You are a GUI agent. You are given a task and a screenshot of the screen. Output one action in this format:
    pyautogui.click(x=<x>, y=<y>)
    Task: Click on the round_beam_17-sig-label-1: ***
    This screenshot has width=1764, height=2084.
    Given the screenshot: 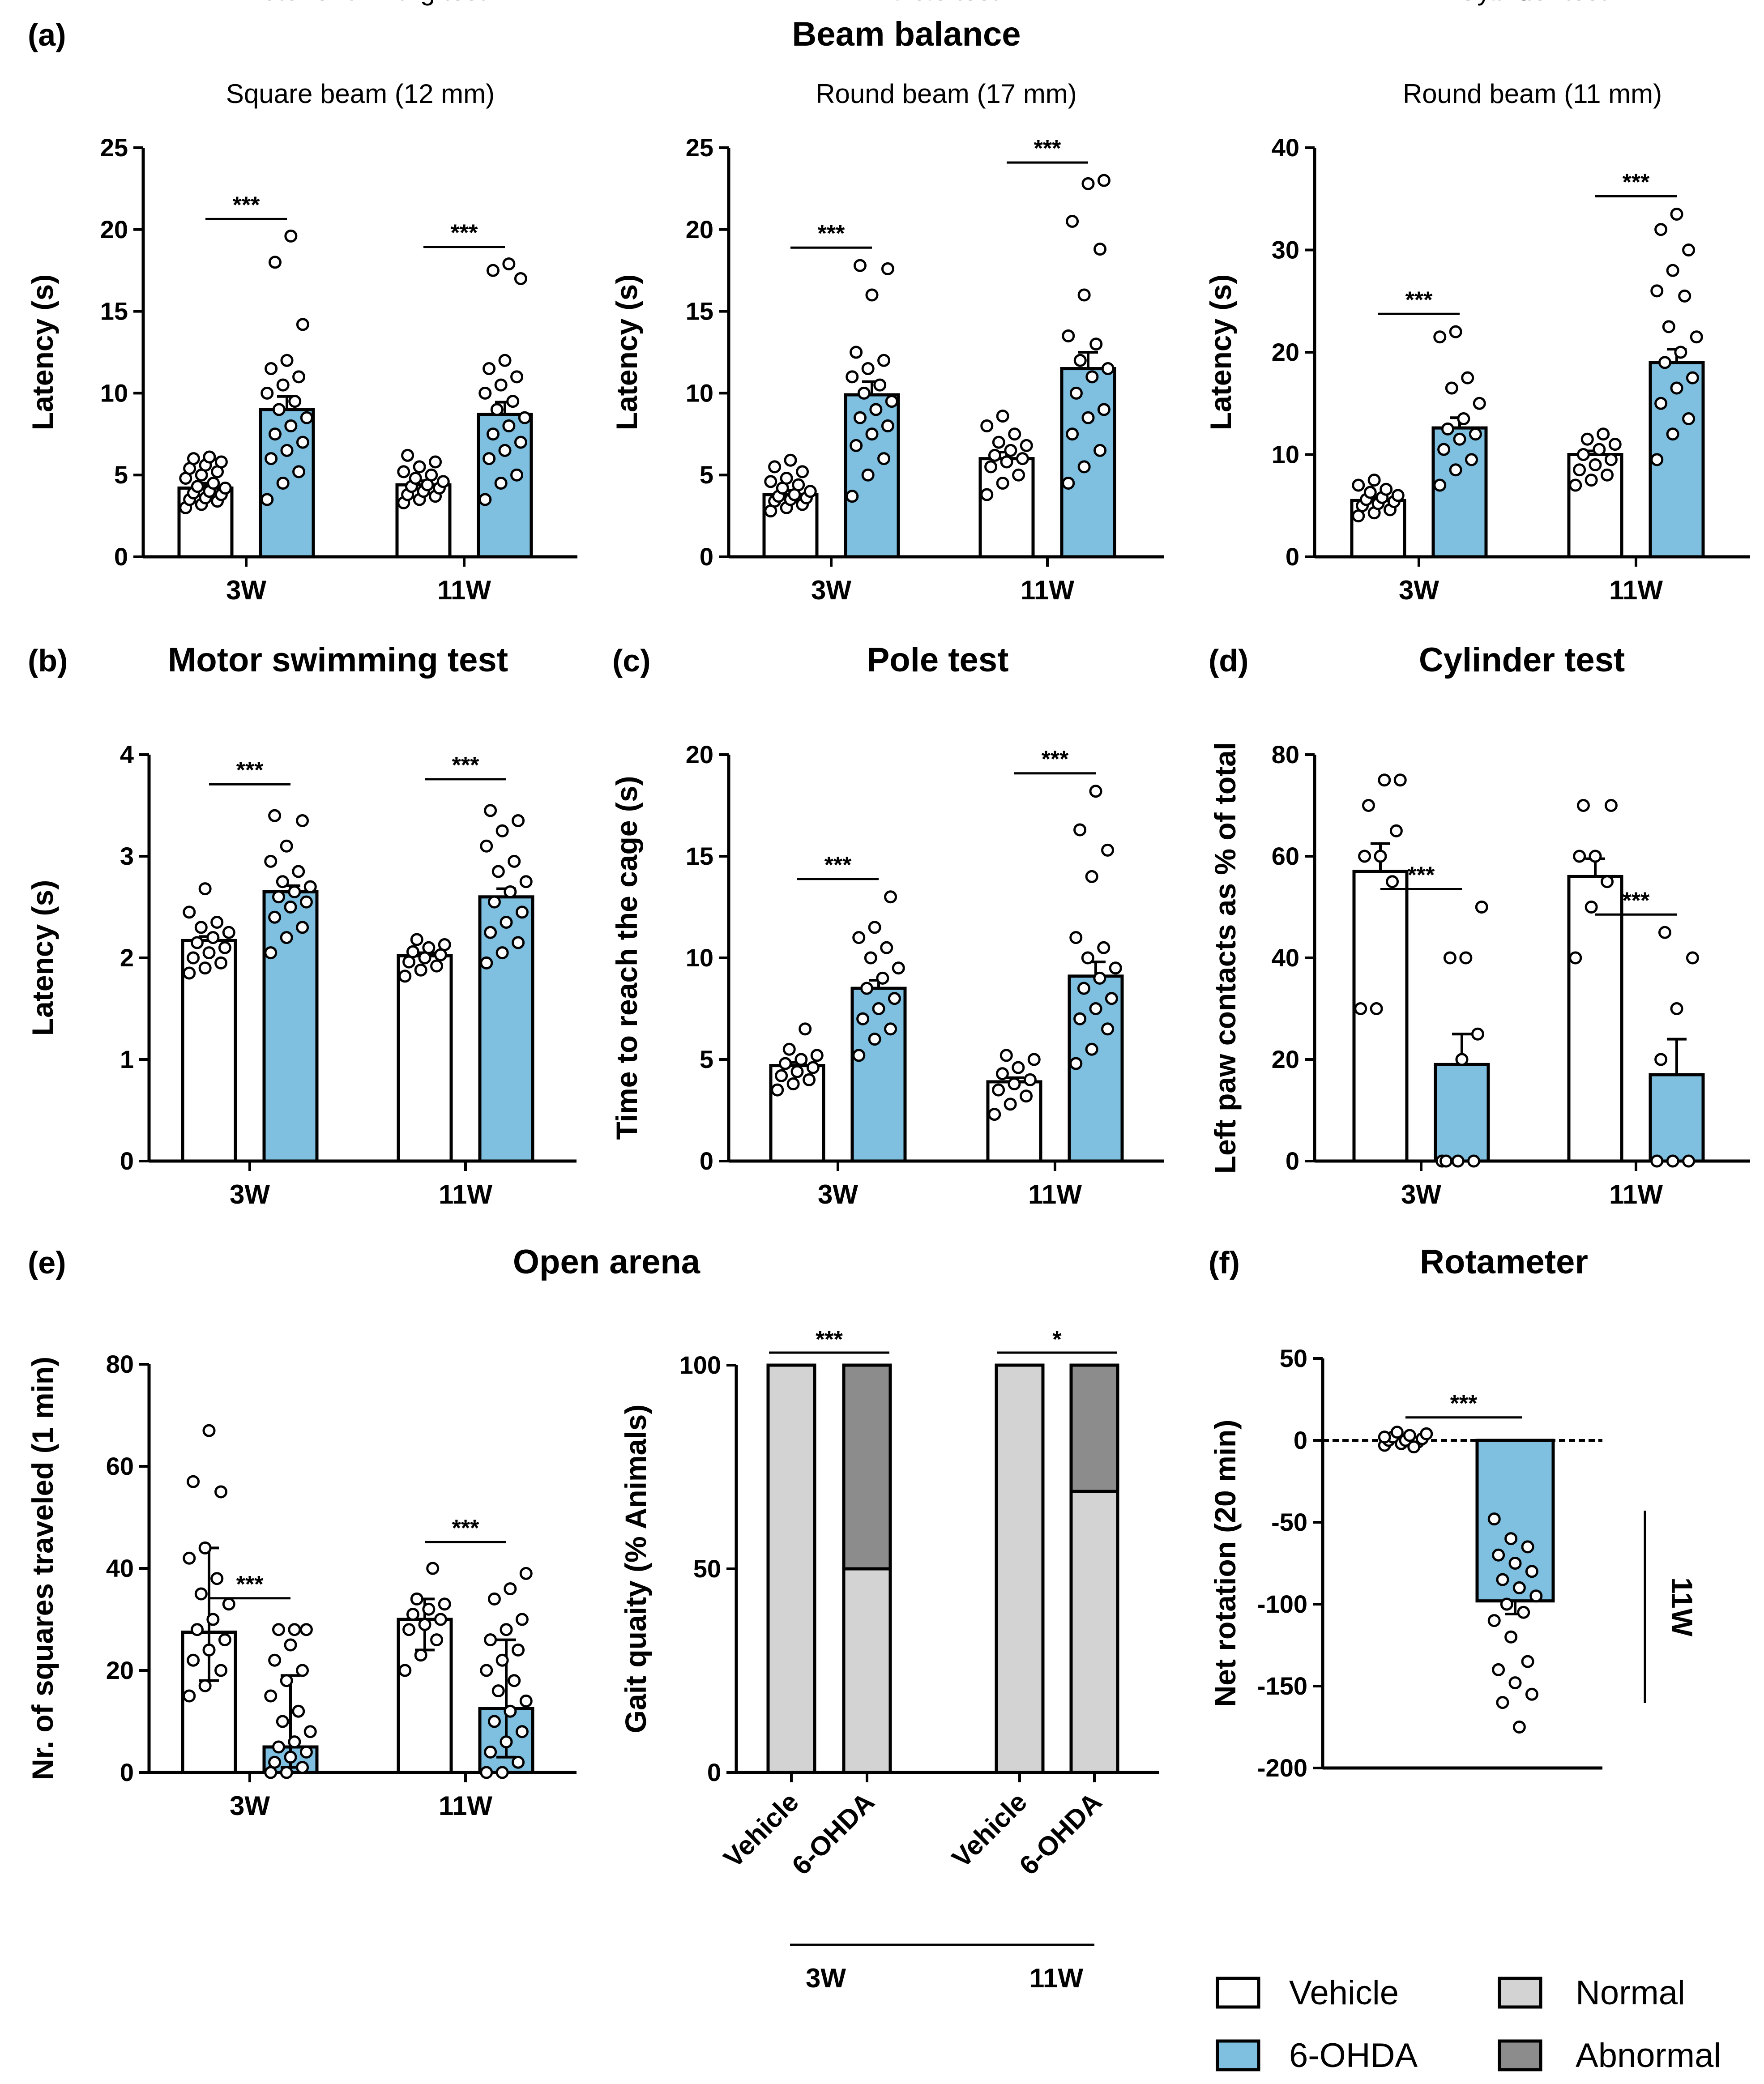 What is the action you would take?
    pyautogui.click(x=1047, y=149)
    